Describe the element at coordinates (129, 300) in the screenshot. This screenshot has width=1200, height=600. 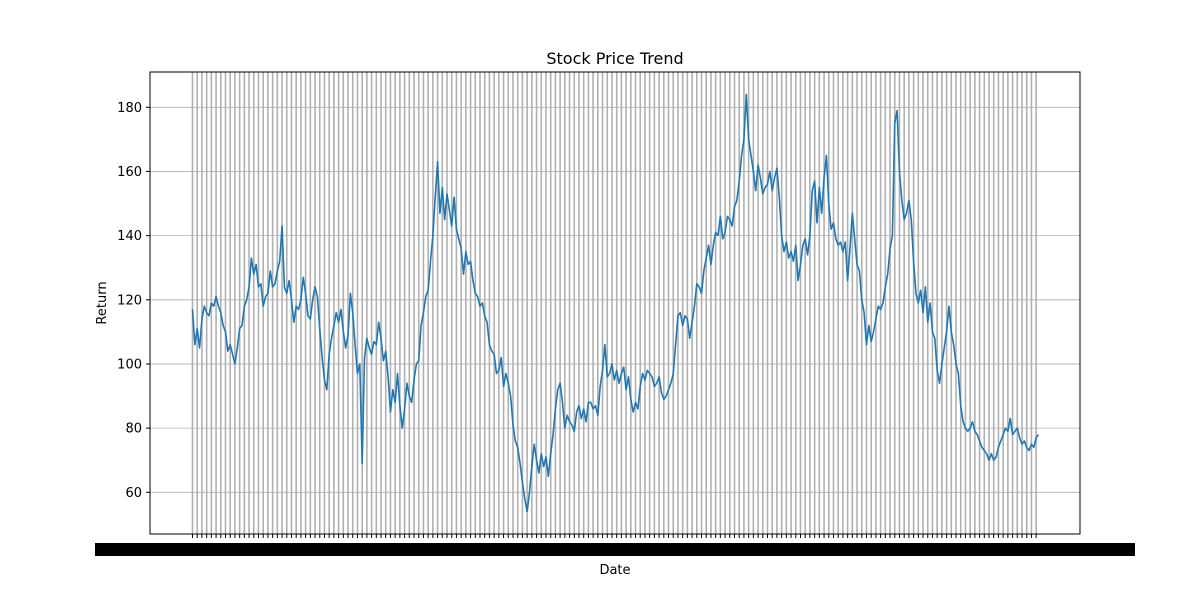
I see `y-tick-label: 120` at that location.